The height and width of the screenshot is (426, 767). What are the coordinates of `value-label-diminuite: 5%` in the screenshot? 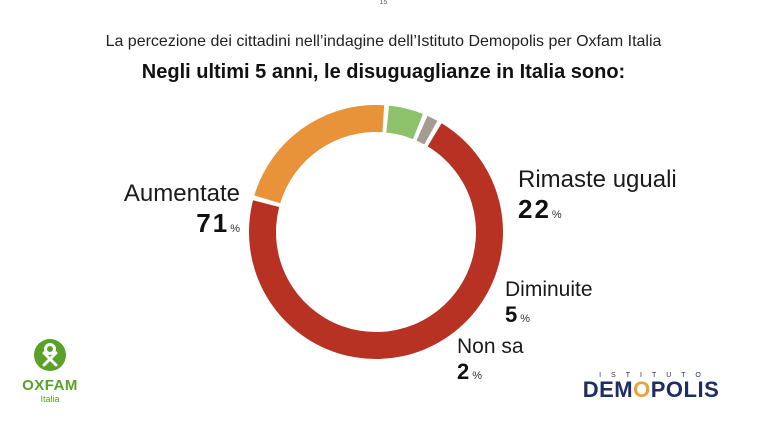 It's located at (518, 314).